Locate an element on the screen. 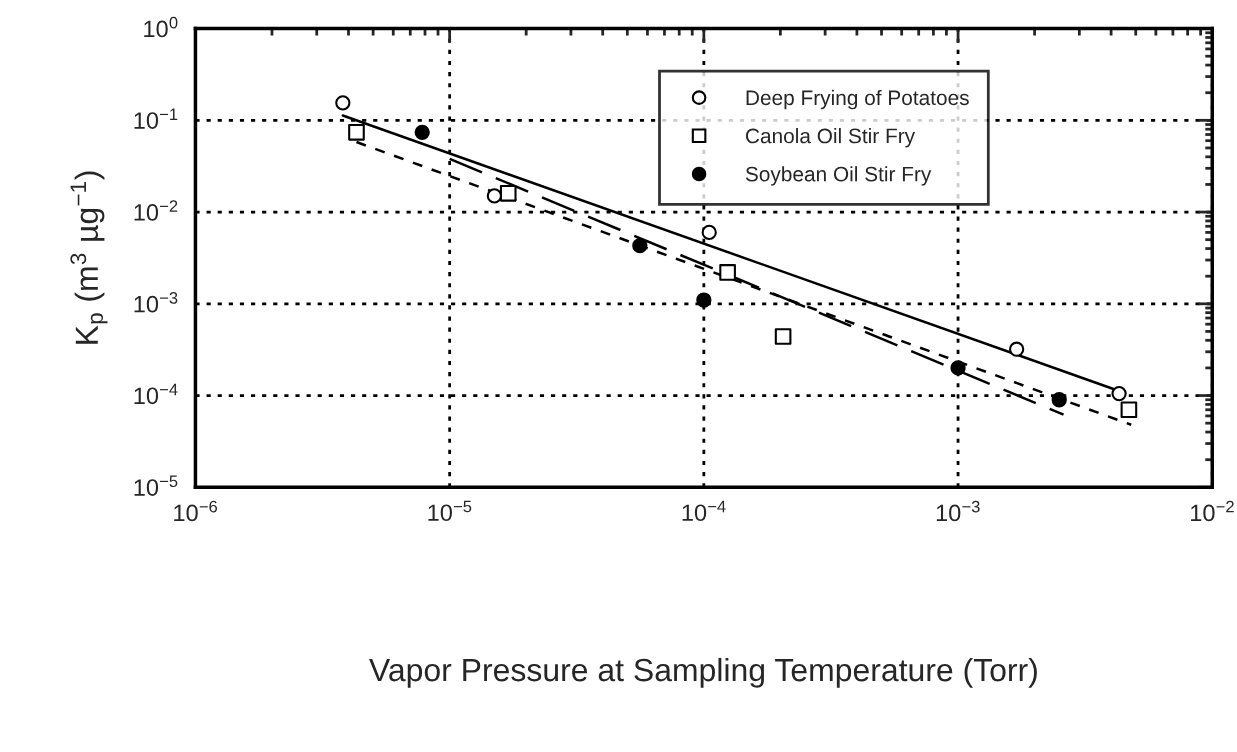  x-tick-label: 10$^{−6}$ is located at coordinates (196, 511).